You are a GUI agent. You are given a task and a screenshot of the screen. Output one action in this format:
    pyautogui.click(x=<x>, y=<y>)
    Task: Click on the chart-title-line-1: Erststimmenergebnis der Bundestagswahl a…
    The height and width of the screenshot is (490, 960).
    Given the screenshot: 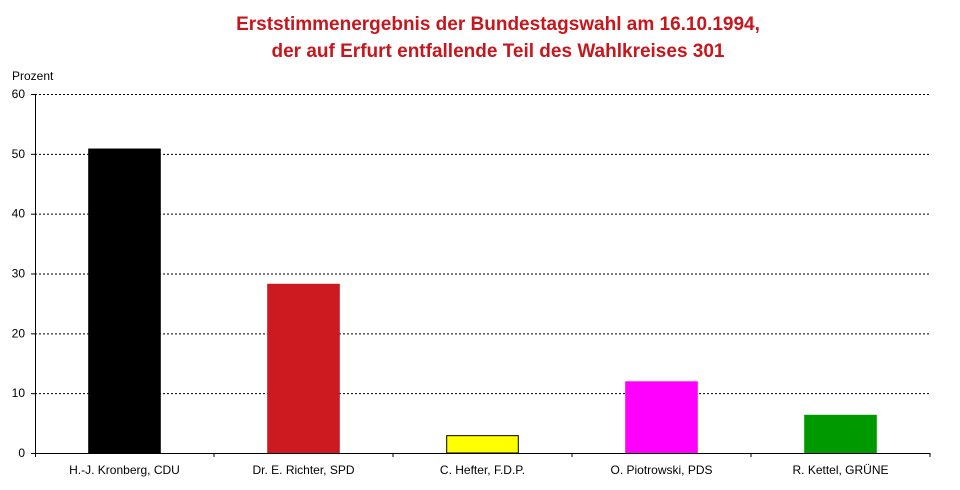 What is the action you would take?
    pyautogui.click(x=498, y=24)
    